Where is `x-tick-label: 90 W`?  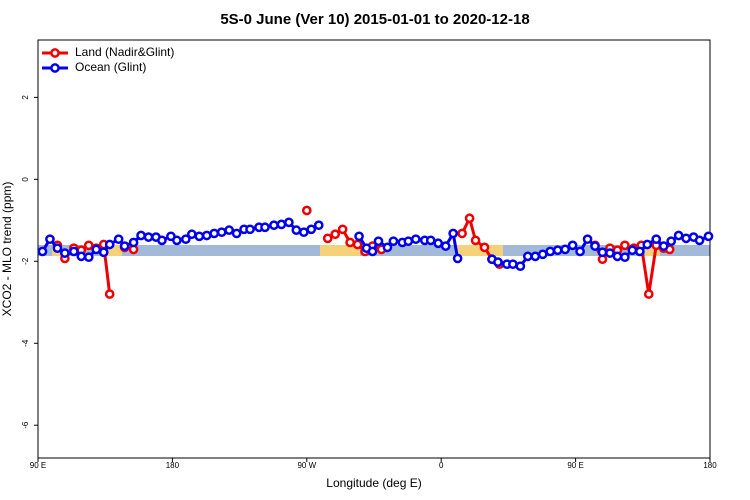 x-tick-label: 90 W is located at coordinates (306, 465).